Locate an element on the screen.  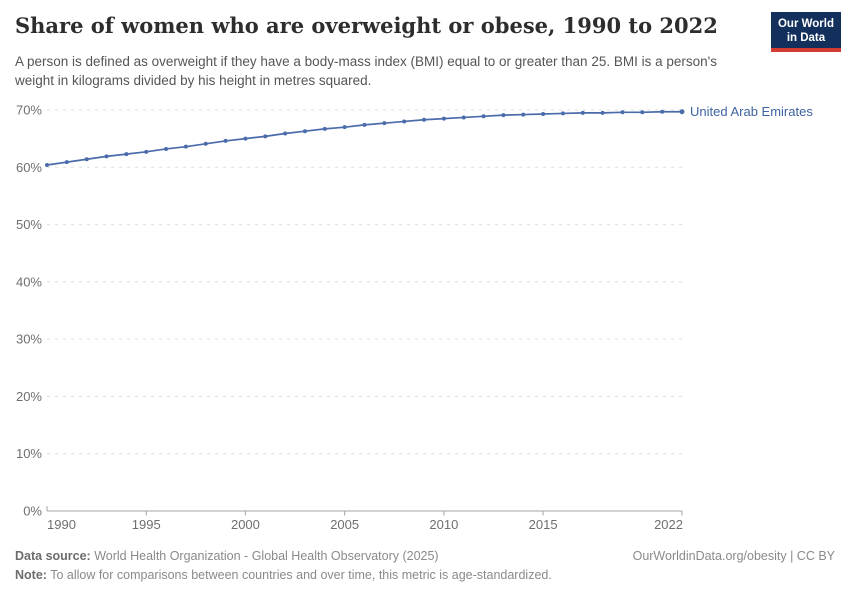
x-axis-tick-label: 1990 is located at coordinates (61, 524).